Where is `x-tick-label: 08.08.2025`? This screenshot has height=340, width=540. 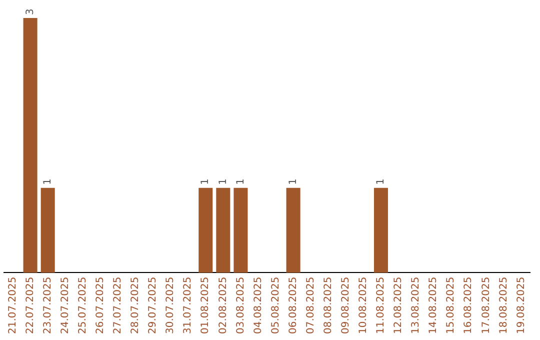
x-tick-label: 08.08.2025 is located at coordinates (328, 305).